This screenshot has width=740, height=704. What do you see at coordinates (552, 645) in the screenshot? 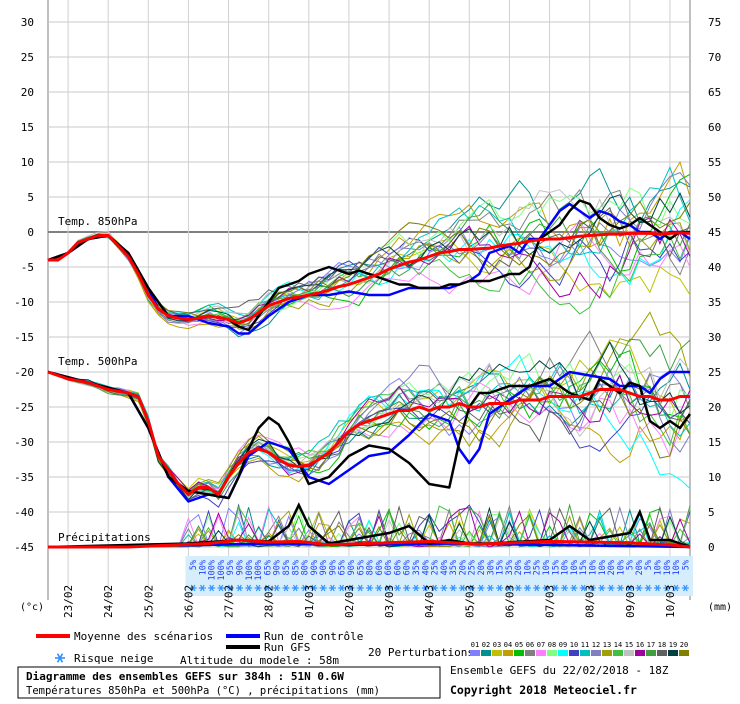
I see `perturbation-id-label: 08` at bounding box center [552, 645].